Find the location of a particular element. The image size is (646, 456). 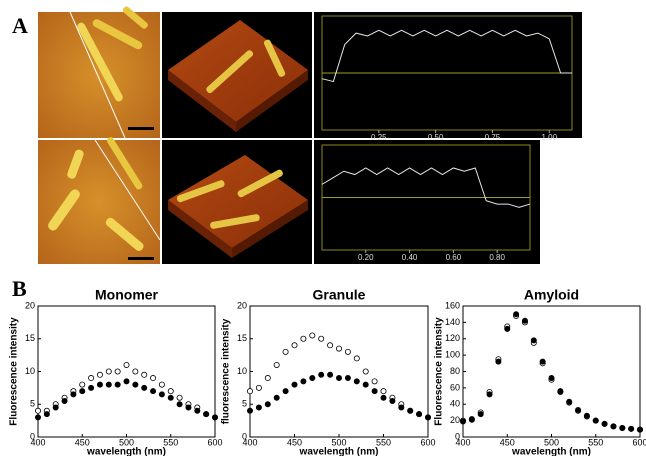

afm-image is located at coordinates (99, 200).